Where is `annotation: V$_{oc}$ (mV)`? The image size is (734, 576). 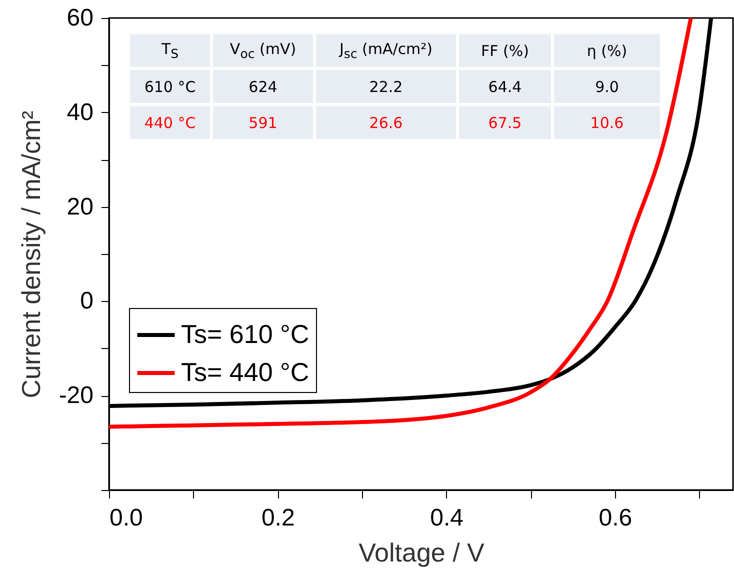 annotation: V$_{oc}$ (mV) is located at coordinates (263, 50).